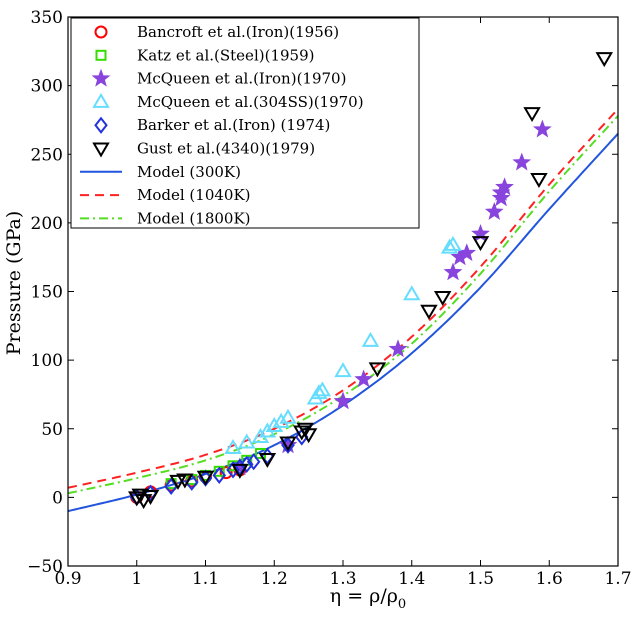 Image resolution: width=636 pixels, height=617 pixels. What do you see at coordinates (47, 361) in the screenshot?
I see `y-tick-label: 100` at bounding box center [47, 361].